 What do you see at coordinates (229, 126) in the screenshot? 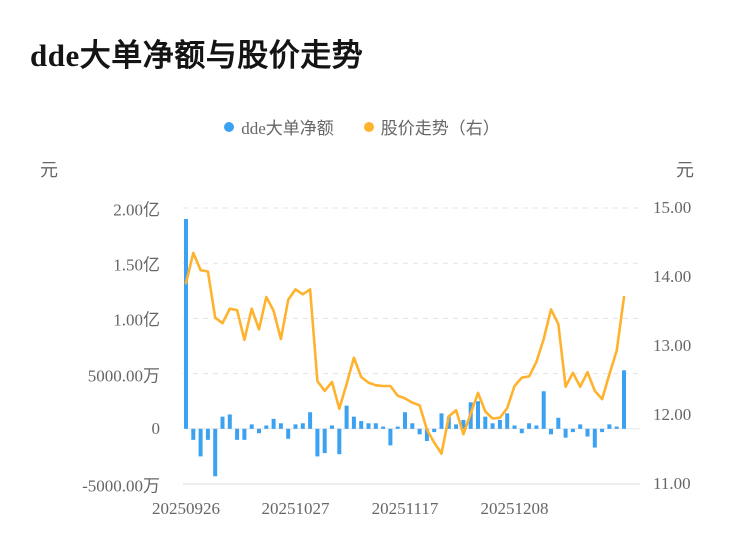
I see `legend-dot-blue-icon` at bounding box center [229, 126].